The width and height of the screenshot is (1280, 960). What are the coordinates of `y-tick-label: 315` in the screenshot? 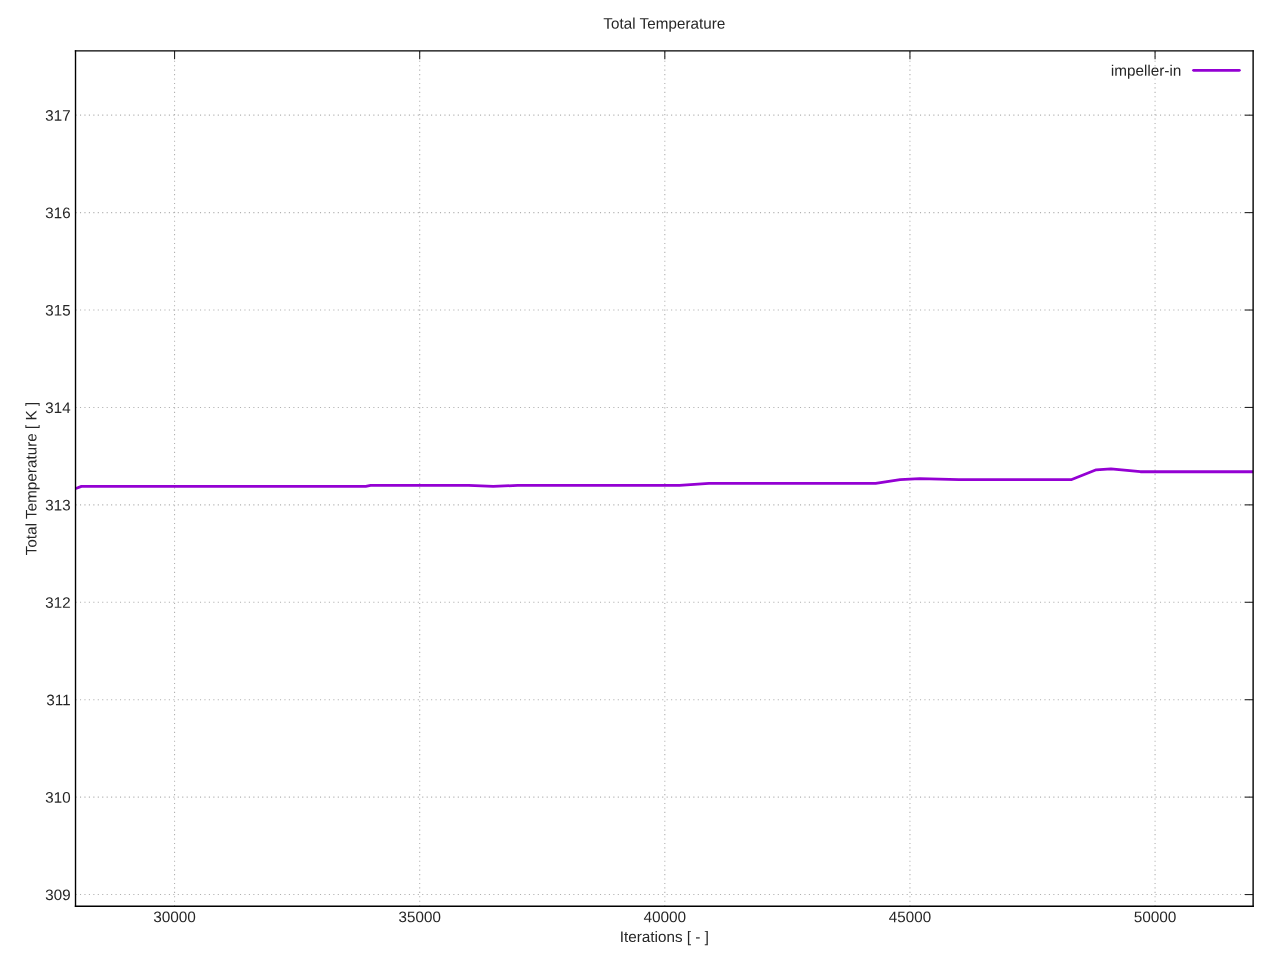 It's located at (58, 310).